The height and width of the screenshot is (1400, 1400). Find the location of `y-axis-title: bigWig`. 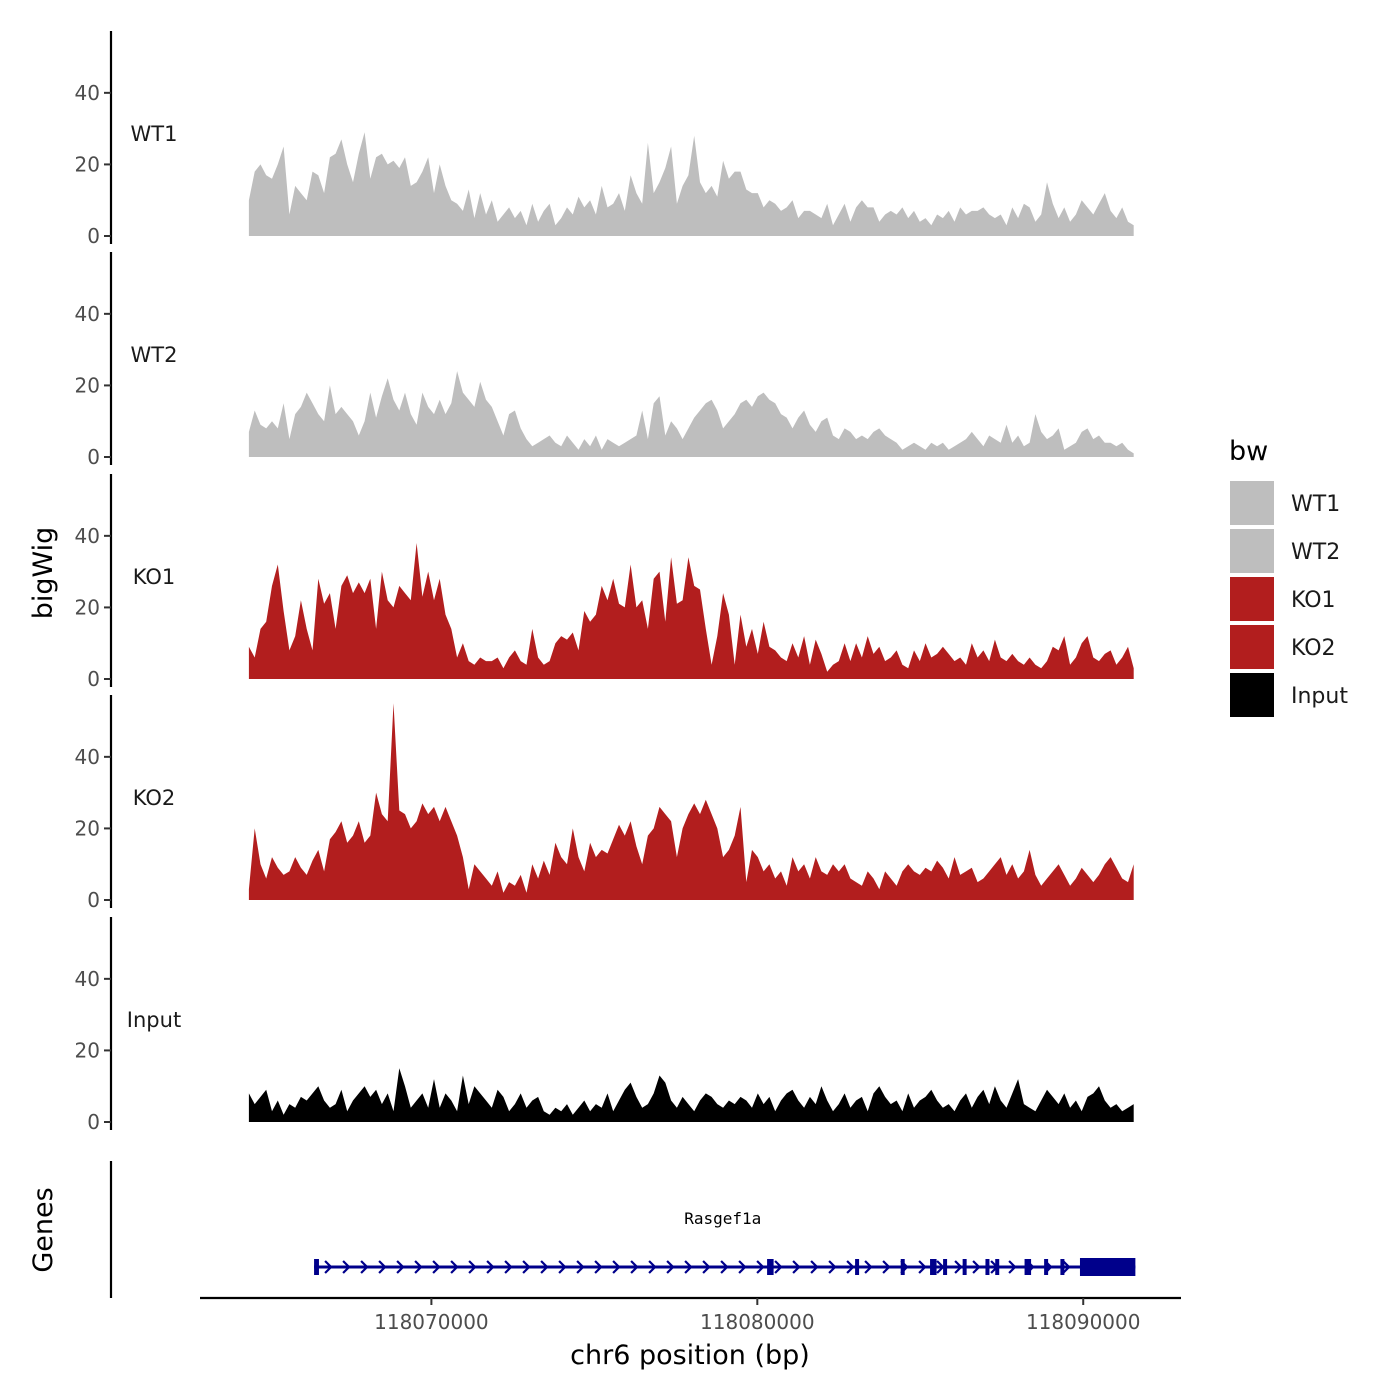

y-axis-title: bigWig is located at coordinates (43, 573).